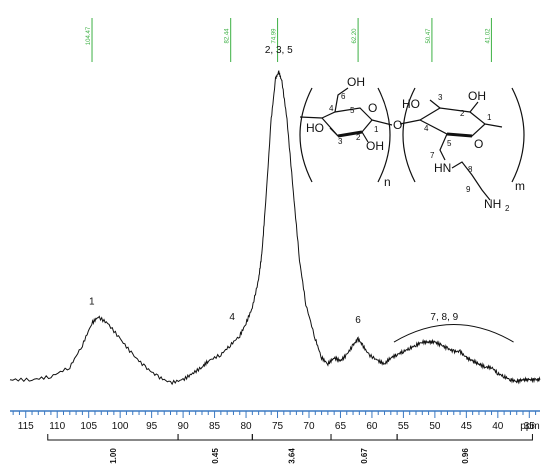  Describe the element at coordinates (246, 426) in the screenshot. I see `tick-label-7: 80` at that location.